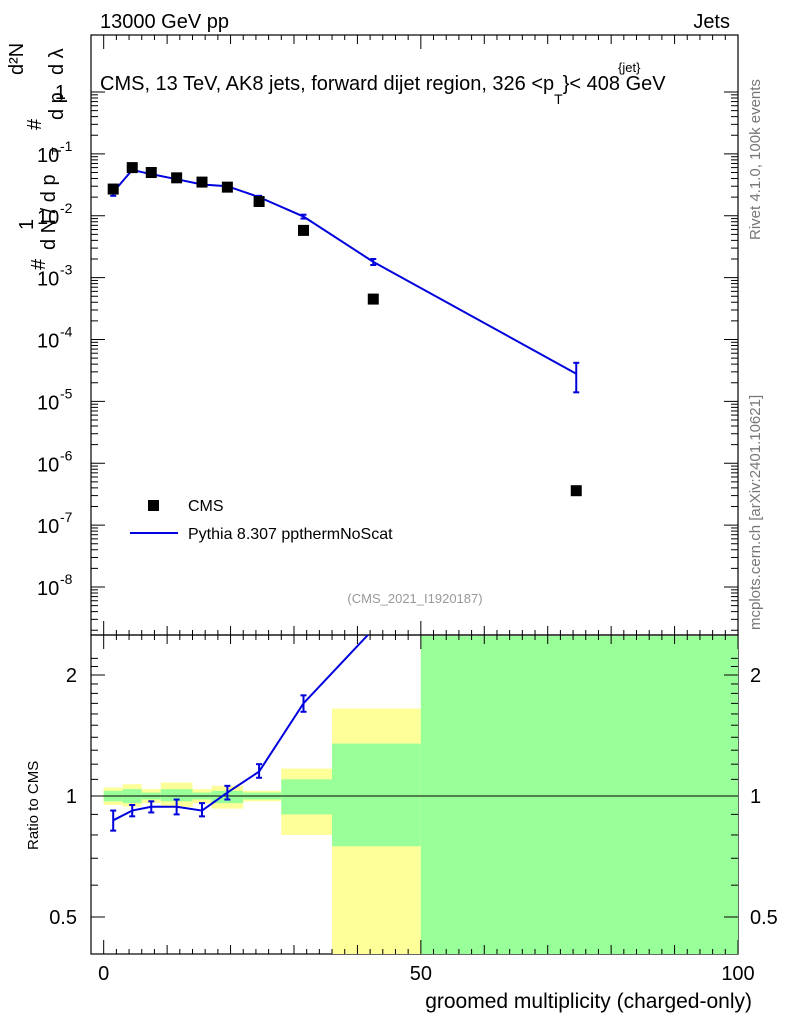 This screenshot has width=786, height=1024. I want to click on svg-text: d N / d p, so click(49, 212).